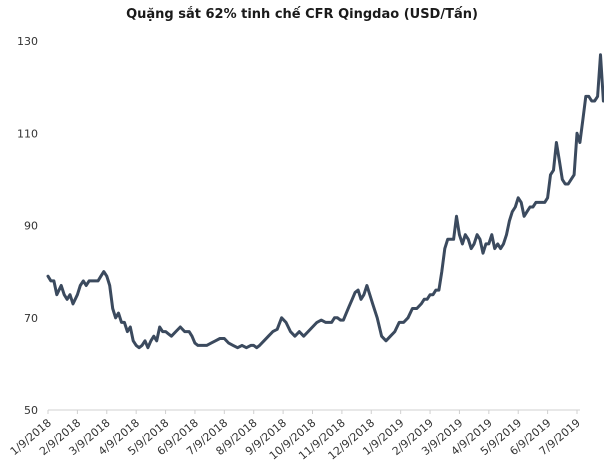  I want to click on y-tick-label: 50, so click(31, 410).